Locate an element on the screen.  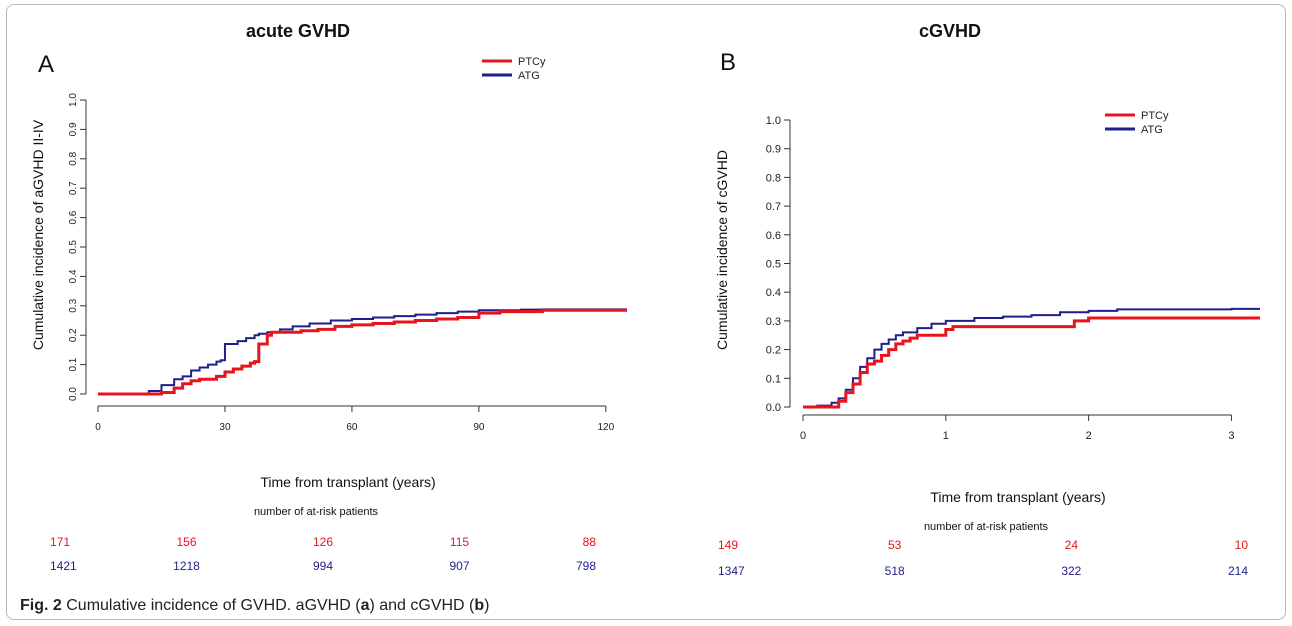
x-tick-label: 60 is located at coordinates (352, 427).